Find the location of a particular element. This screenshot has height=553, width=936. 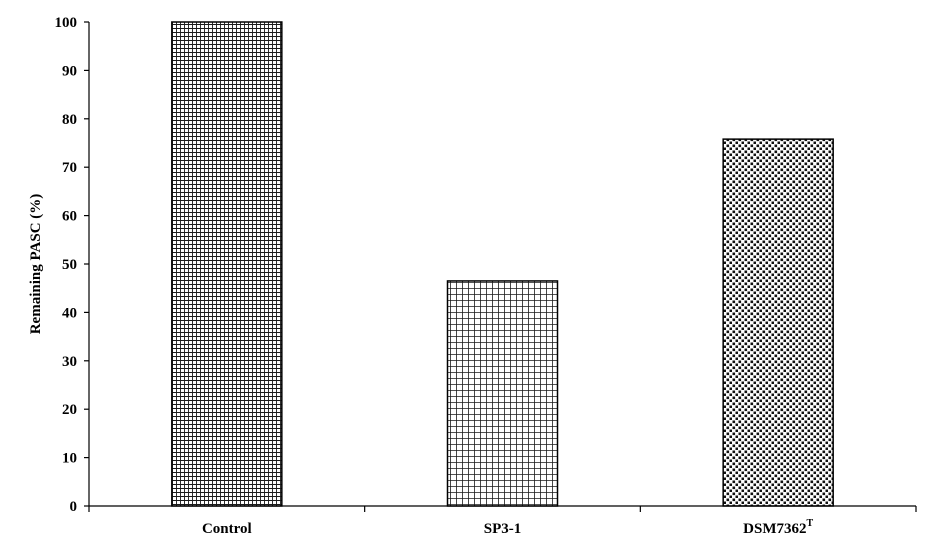

y-tick-label: 80 is located at coordinates (69, 120).